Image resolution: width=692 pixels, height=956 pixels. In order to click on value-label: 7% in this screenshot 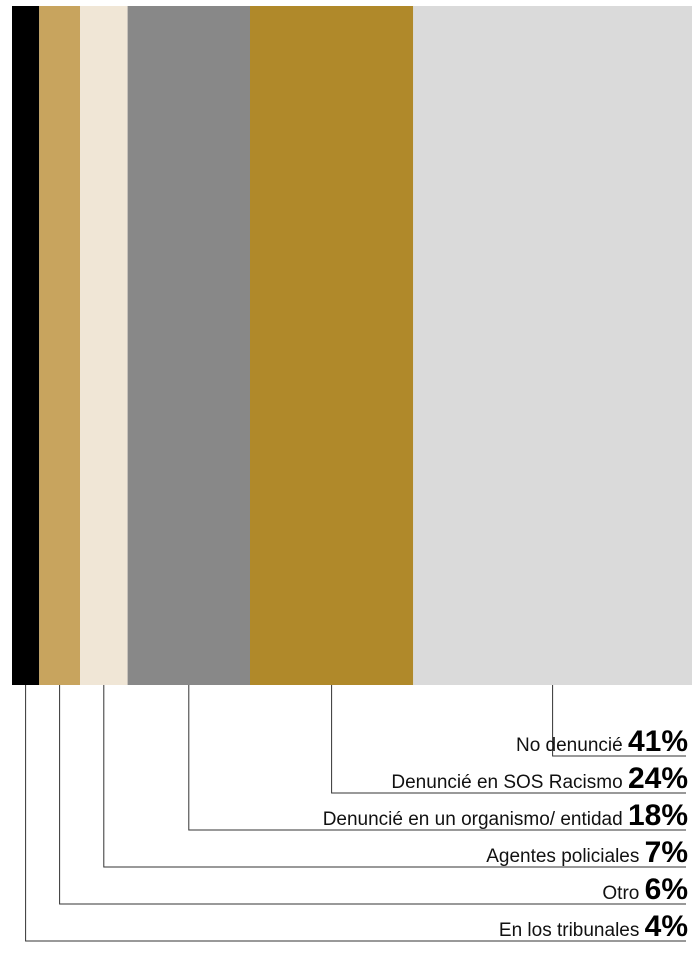, I will do `click(666, 852)`.